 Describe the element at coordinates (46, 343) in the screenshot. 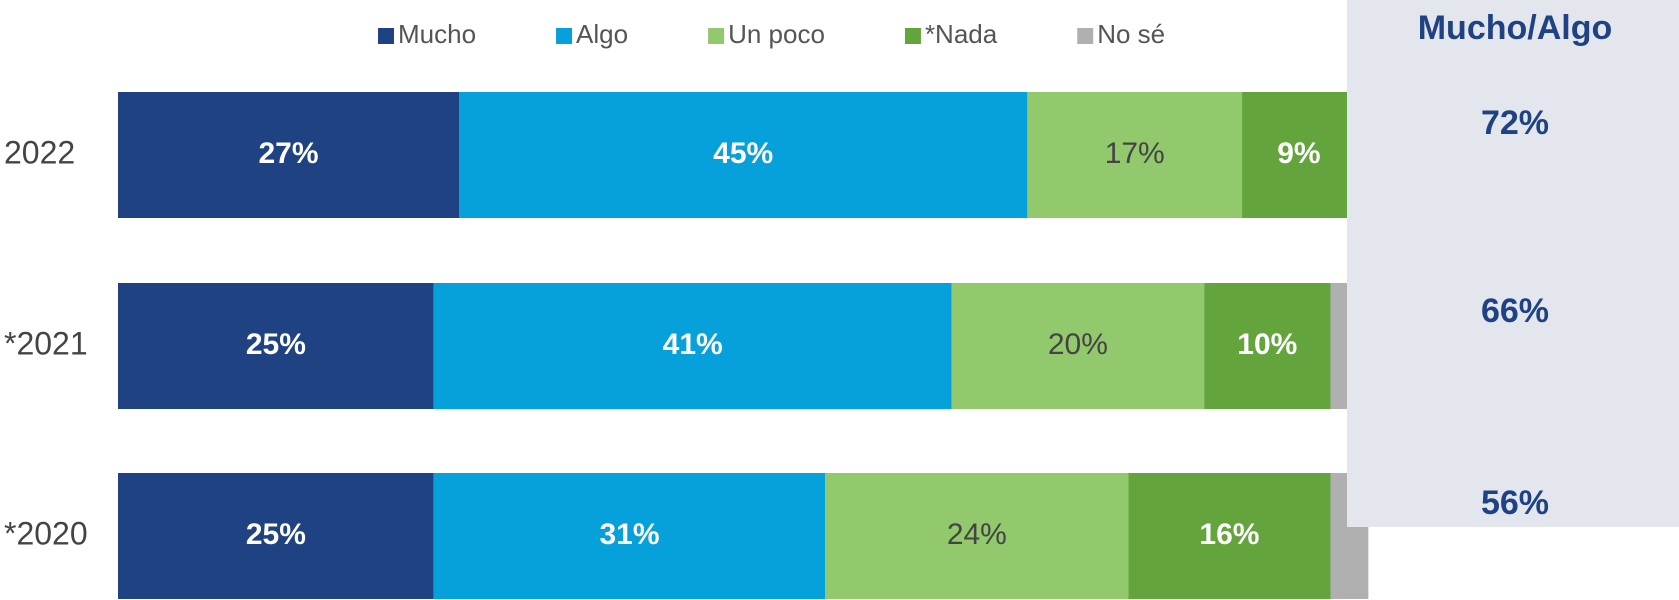

I see `y-tick-label: *2021` at that location.